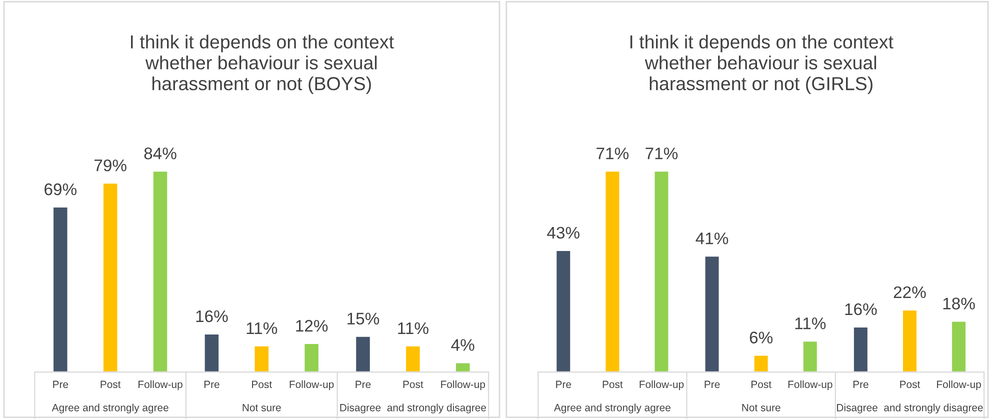 This screenshot has width=991, height=419. Describe the element at coordinates (563, 232) in the screenshot. I see `data-label: 43%` at that location.